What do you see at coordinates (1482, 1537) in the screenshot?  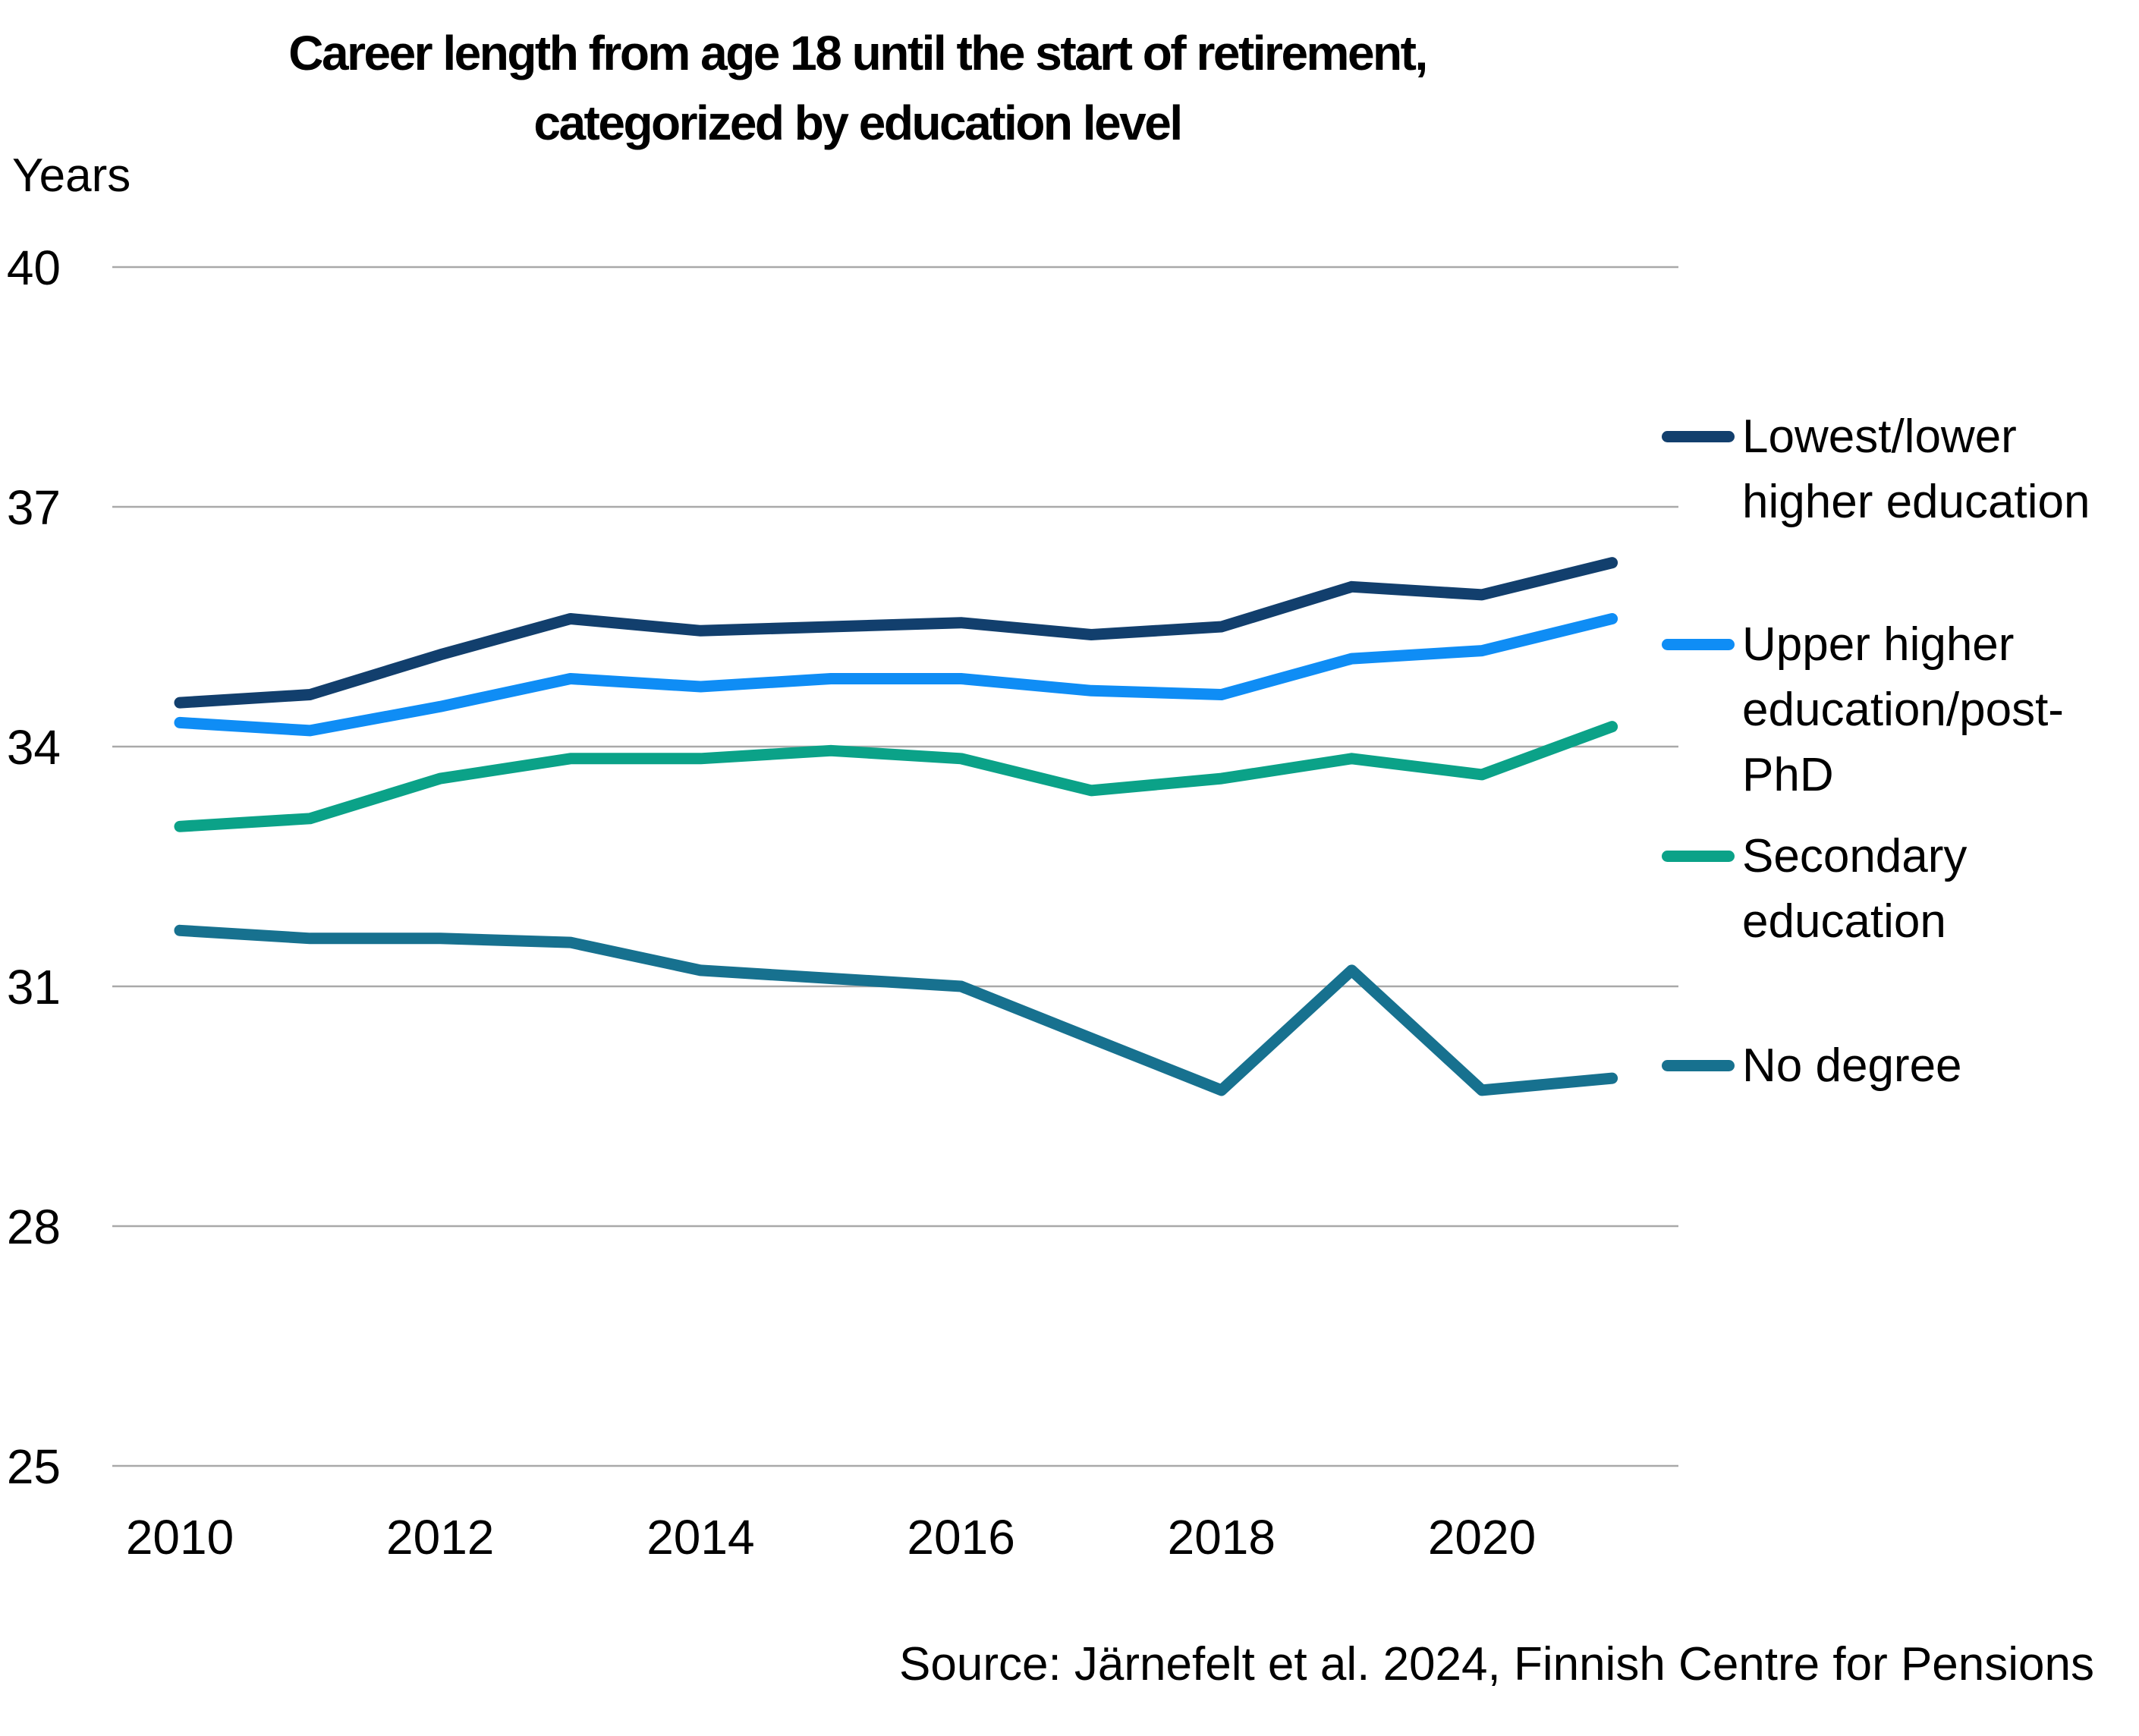 I see `x-tick-label: 2020` at bounding box center [1482, 1537].